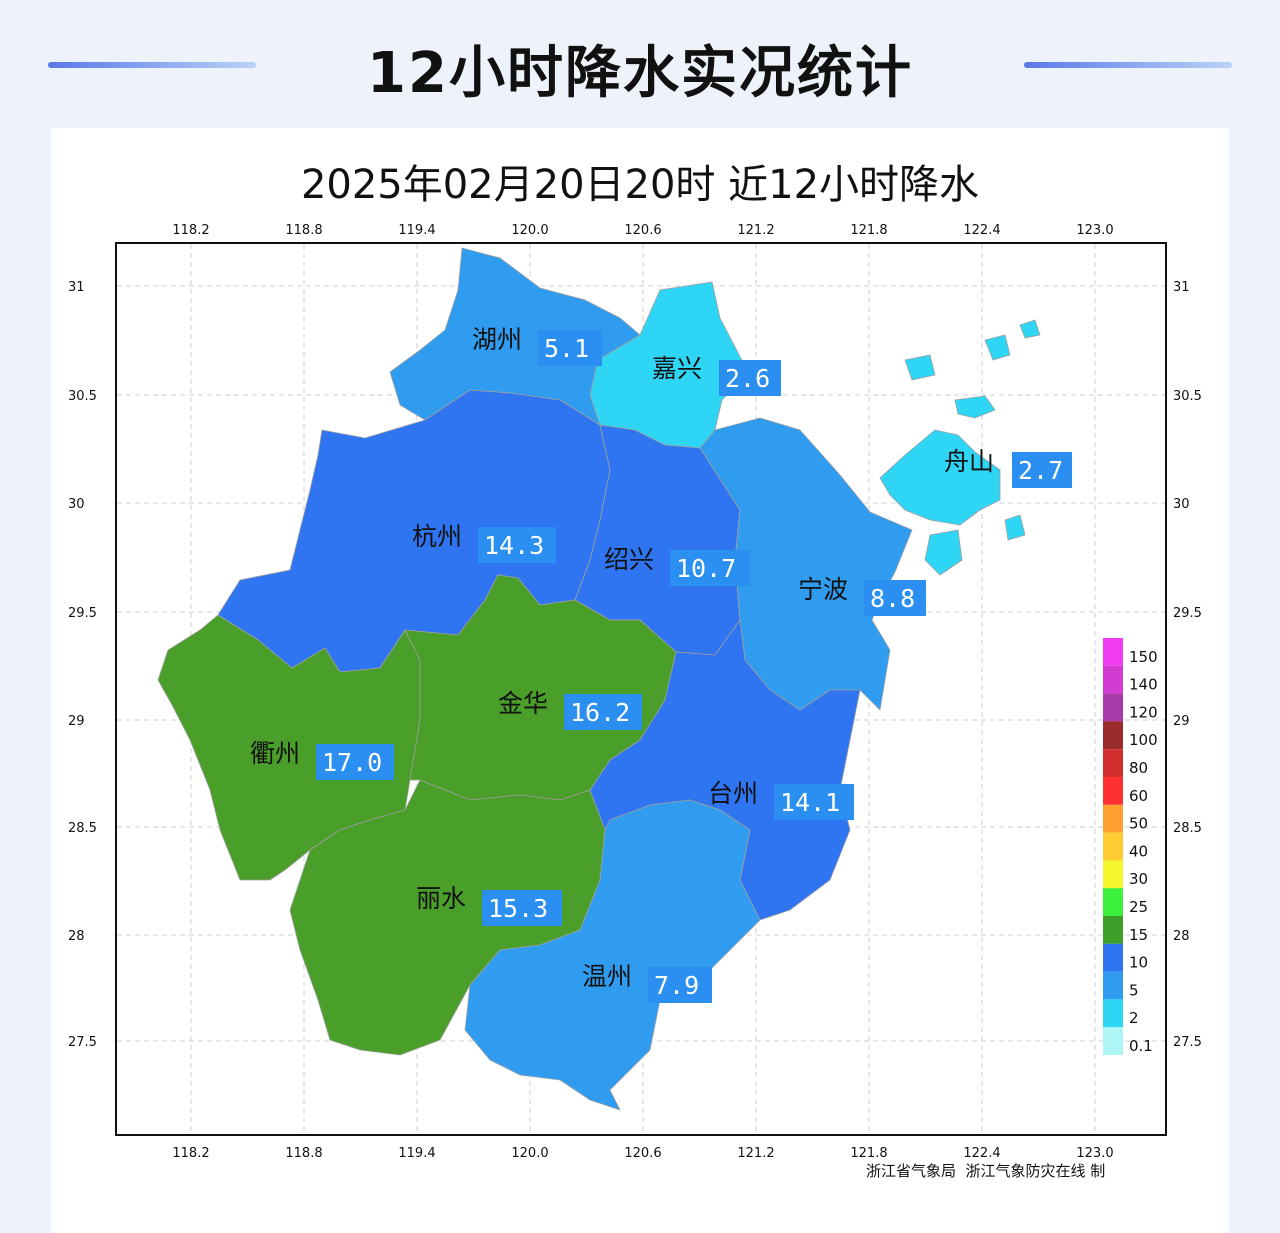  What do you see at coordinates (1138, 907) in the screenshot?
I see `legend-label: 25` at bounding box center [1138, 907].